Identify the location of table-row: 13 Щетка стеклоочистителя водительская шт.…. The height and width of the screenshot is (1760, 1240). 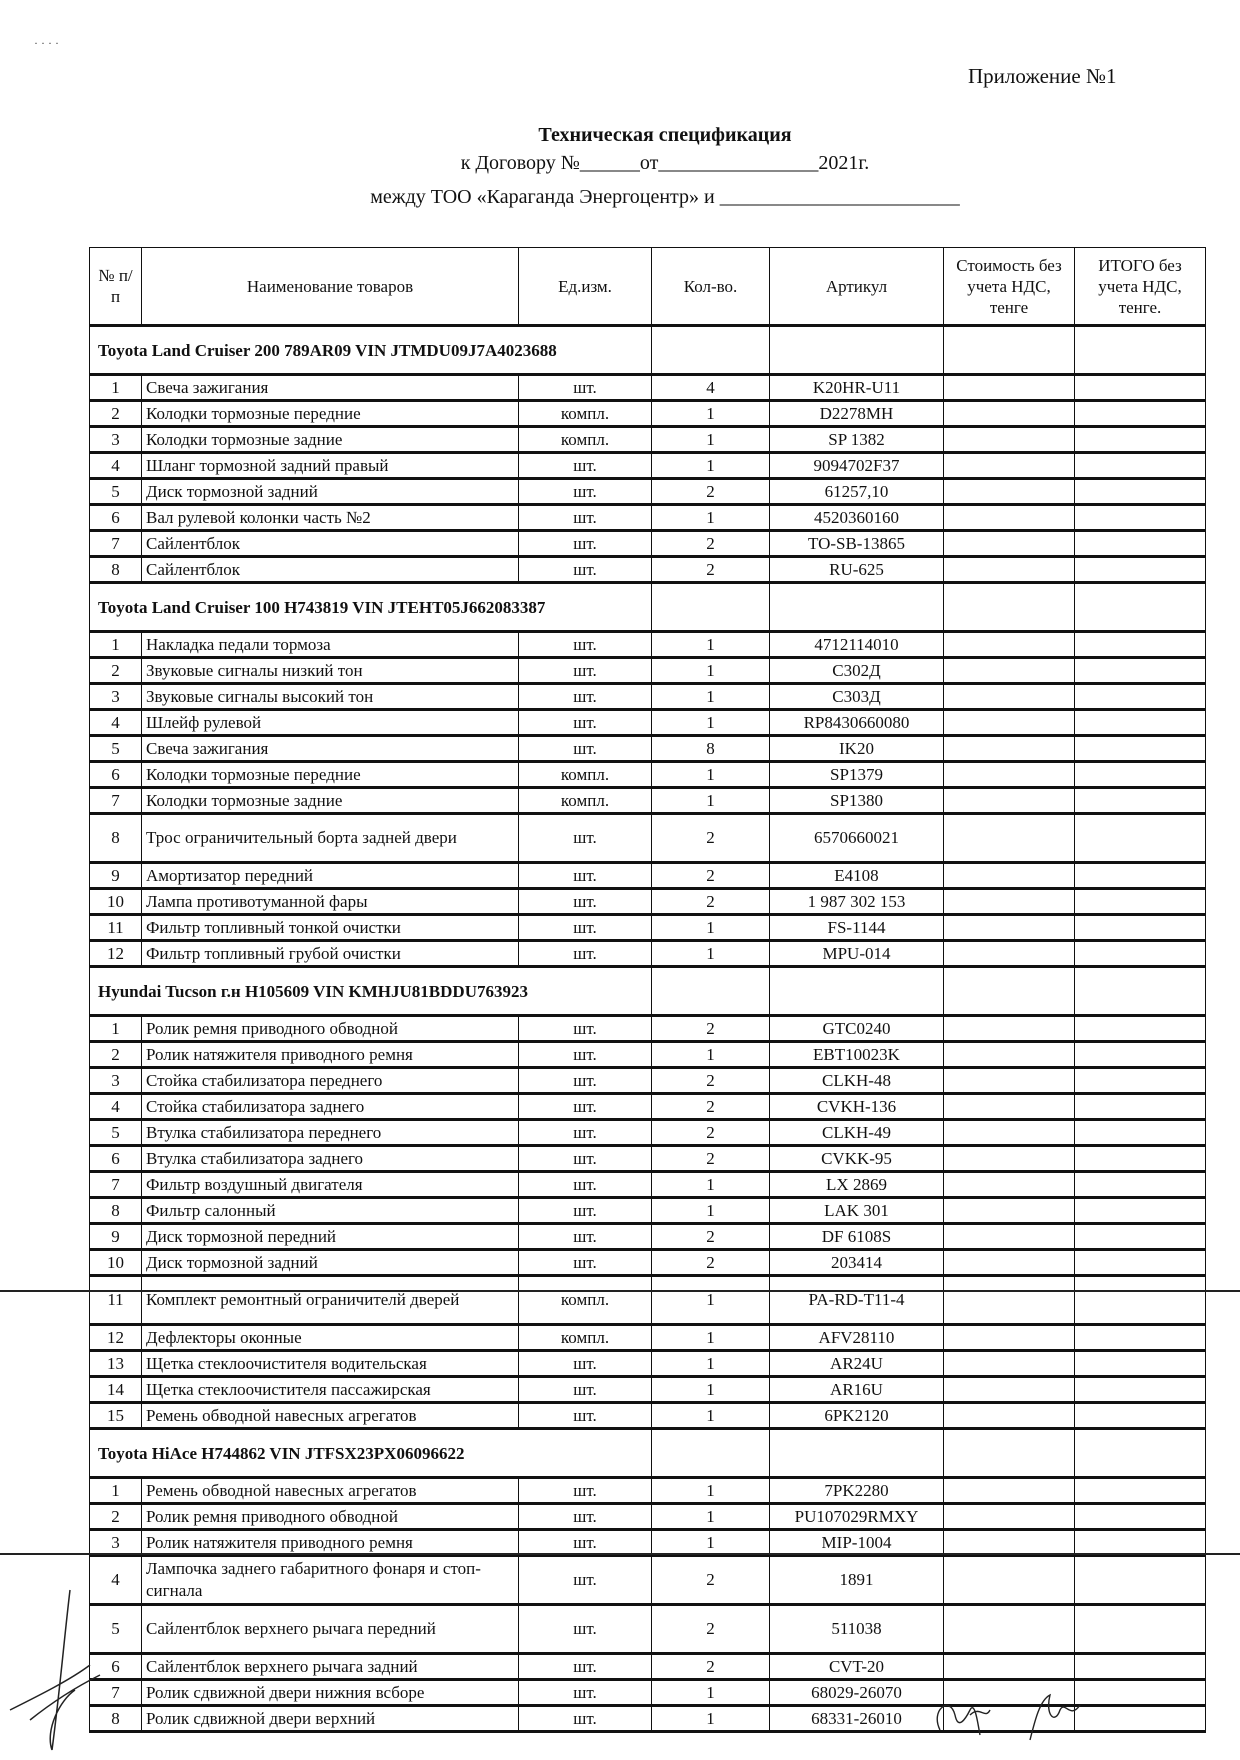
(647, 1364).